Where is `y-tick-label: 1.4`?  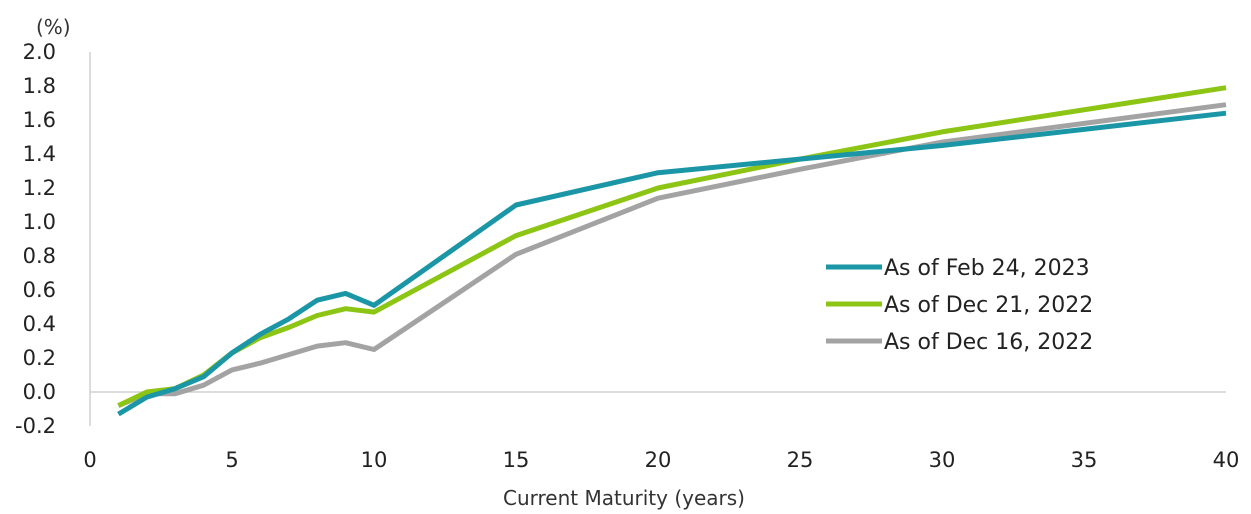 y-tick-label: 1.4 is located at coordinates (39, 154).